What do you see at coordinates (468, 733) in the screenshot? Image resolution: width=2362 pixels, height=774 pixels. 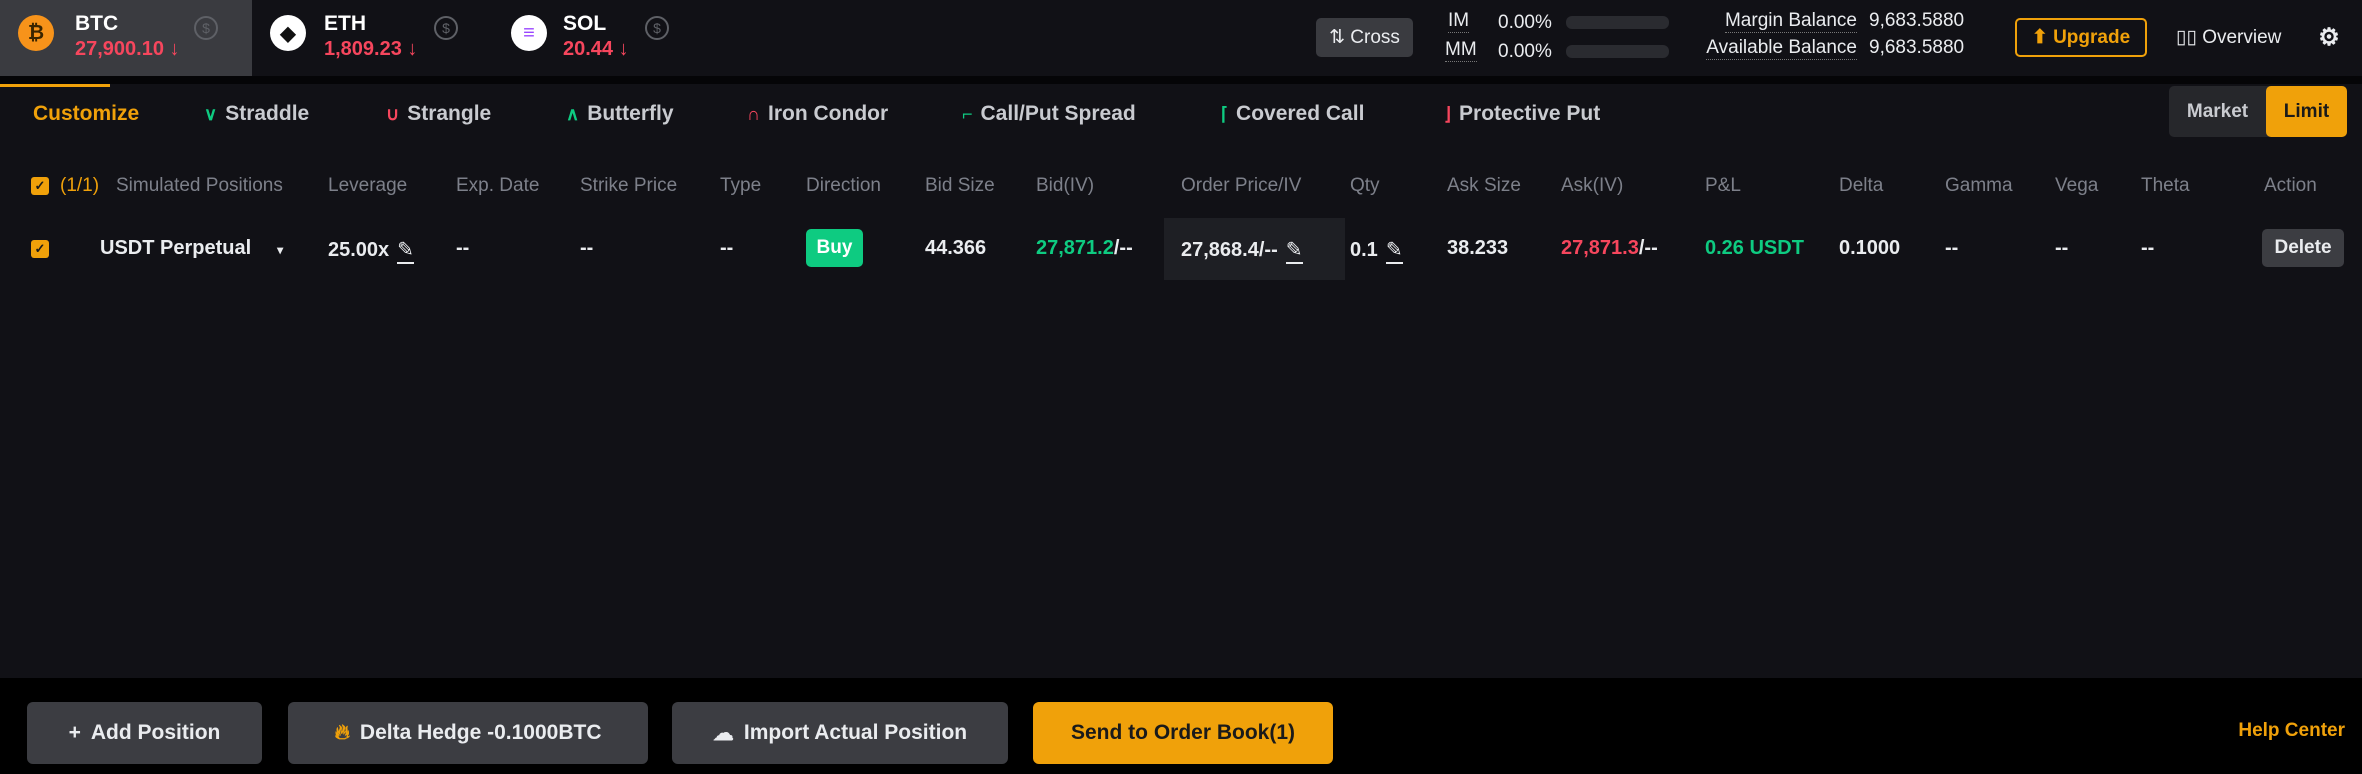 I see `delta-hedge-button: 🔥︎ Delta Hedge -0.1000BTC` at bounding box center [468, 733].